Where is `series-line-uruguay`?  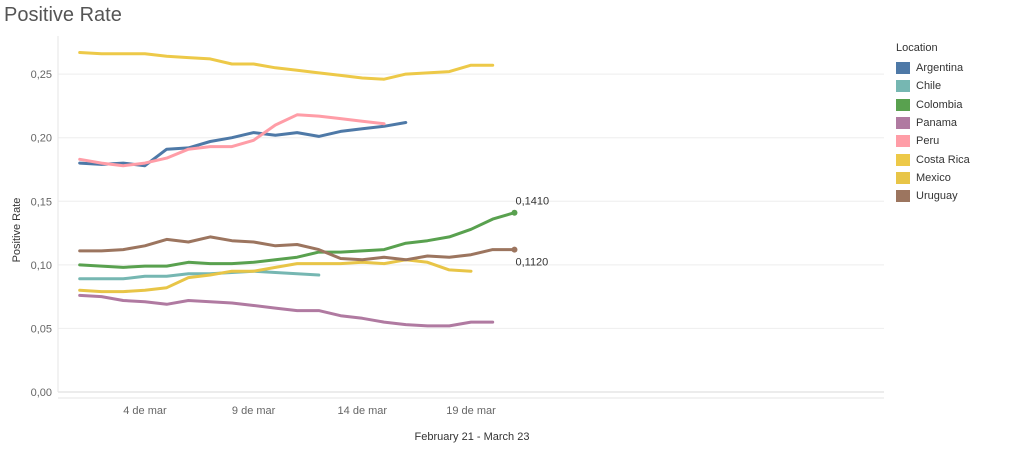 series-line-uruguay is located at coordinates (297, 248).